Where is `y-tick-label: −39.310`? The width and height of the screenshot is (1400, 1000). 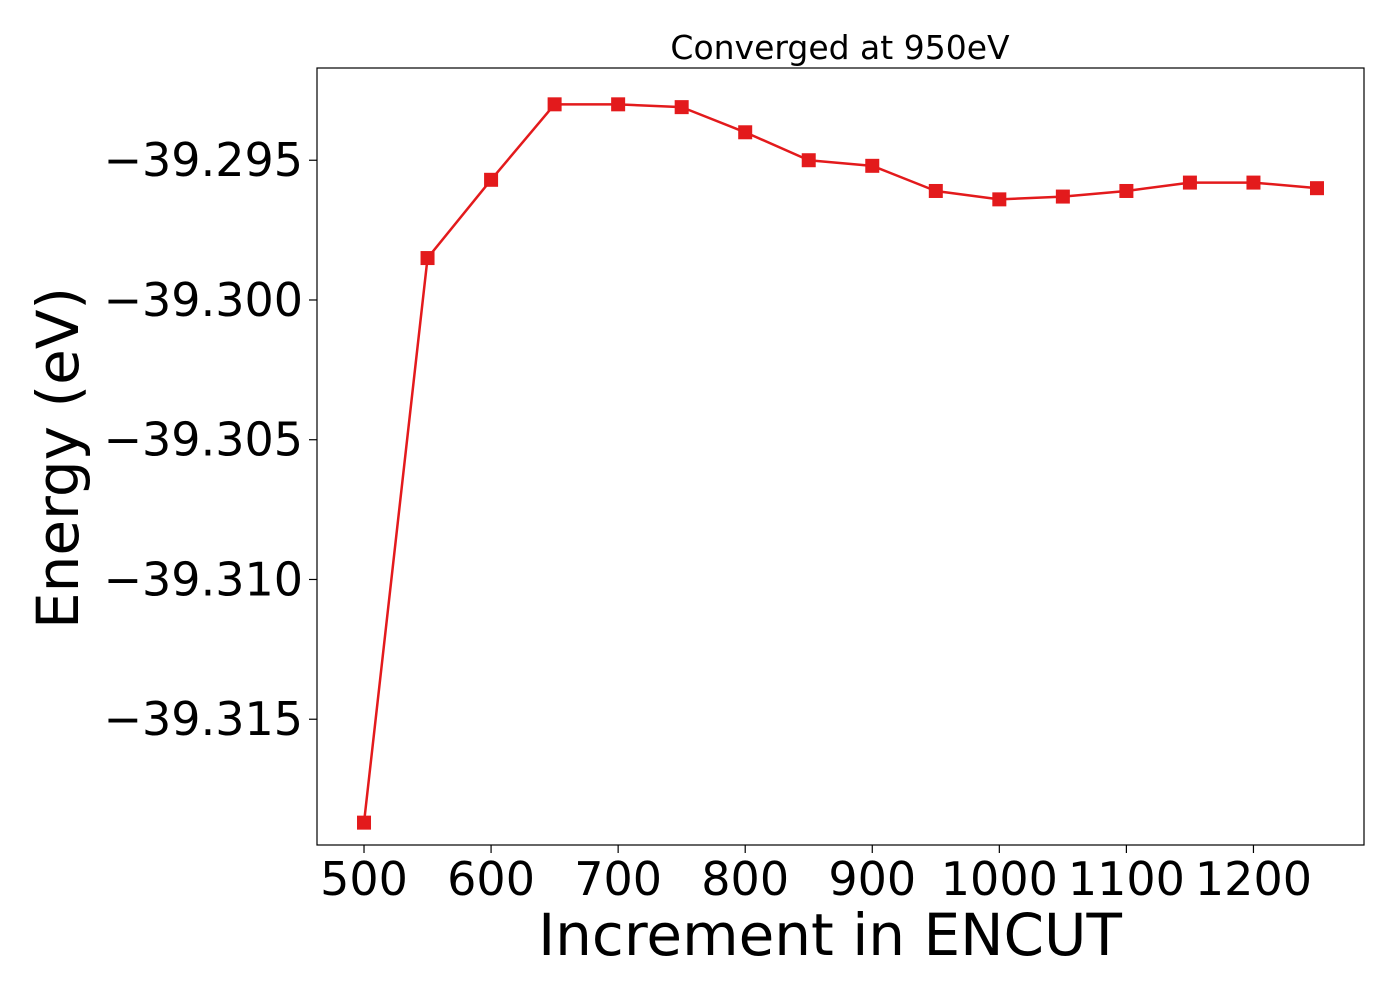 y-tick-label: −39.310 is located at coordinates (204, 579).